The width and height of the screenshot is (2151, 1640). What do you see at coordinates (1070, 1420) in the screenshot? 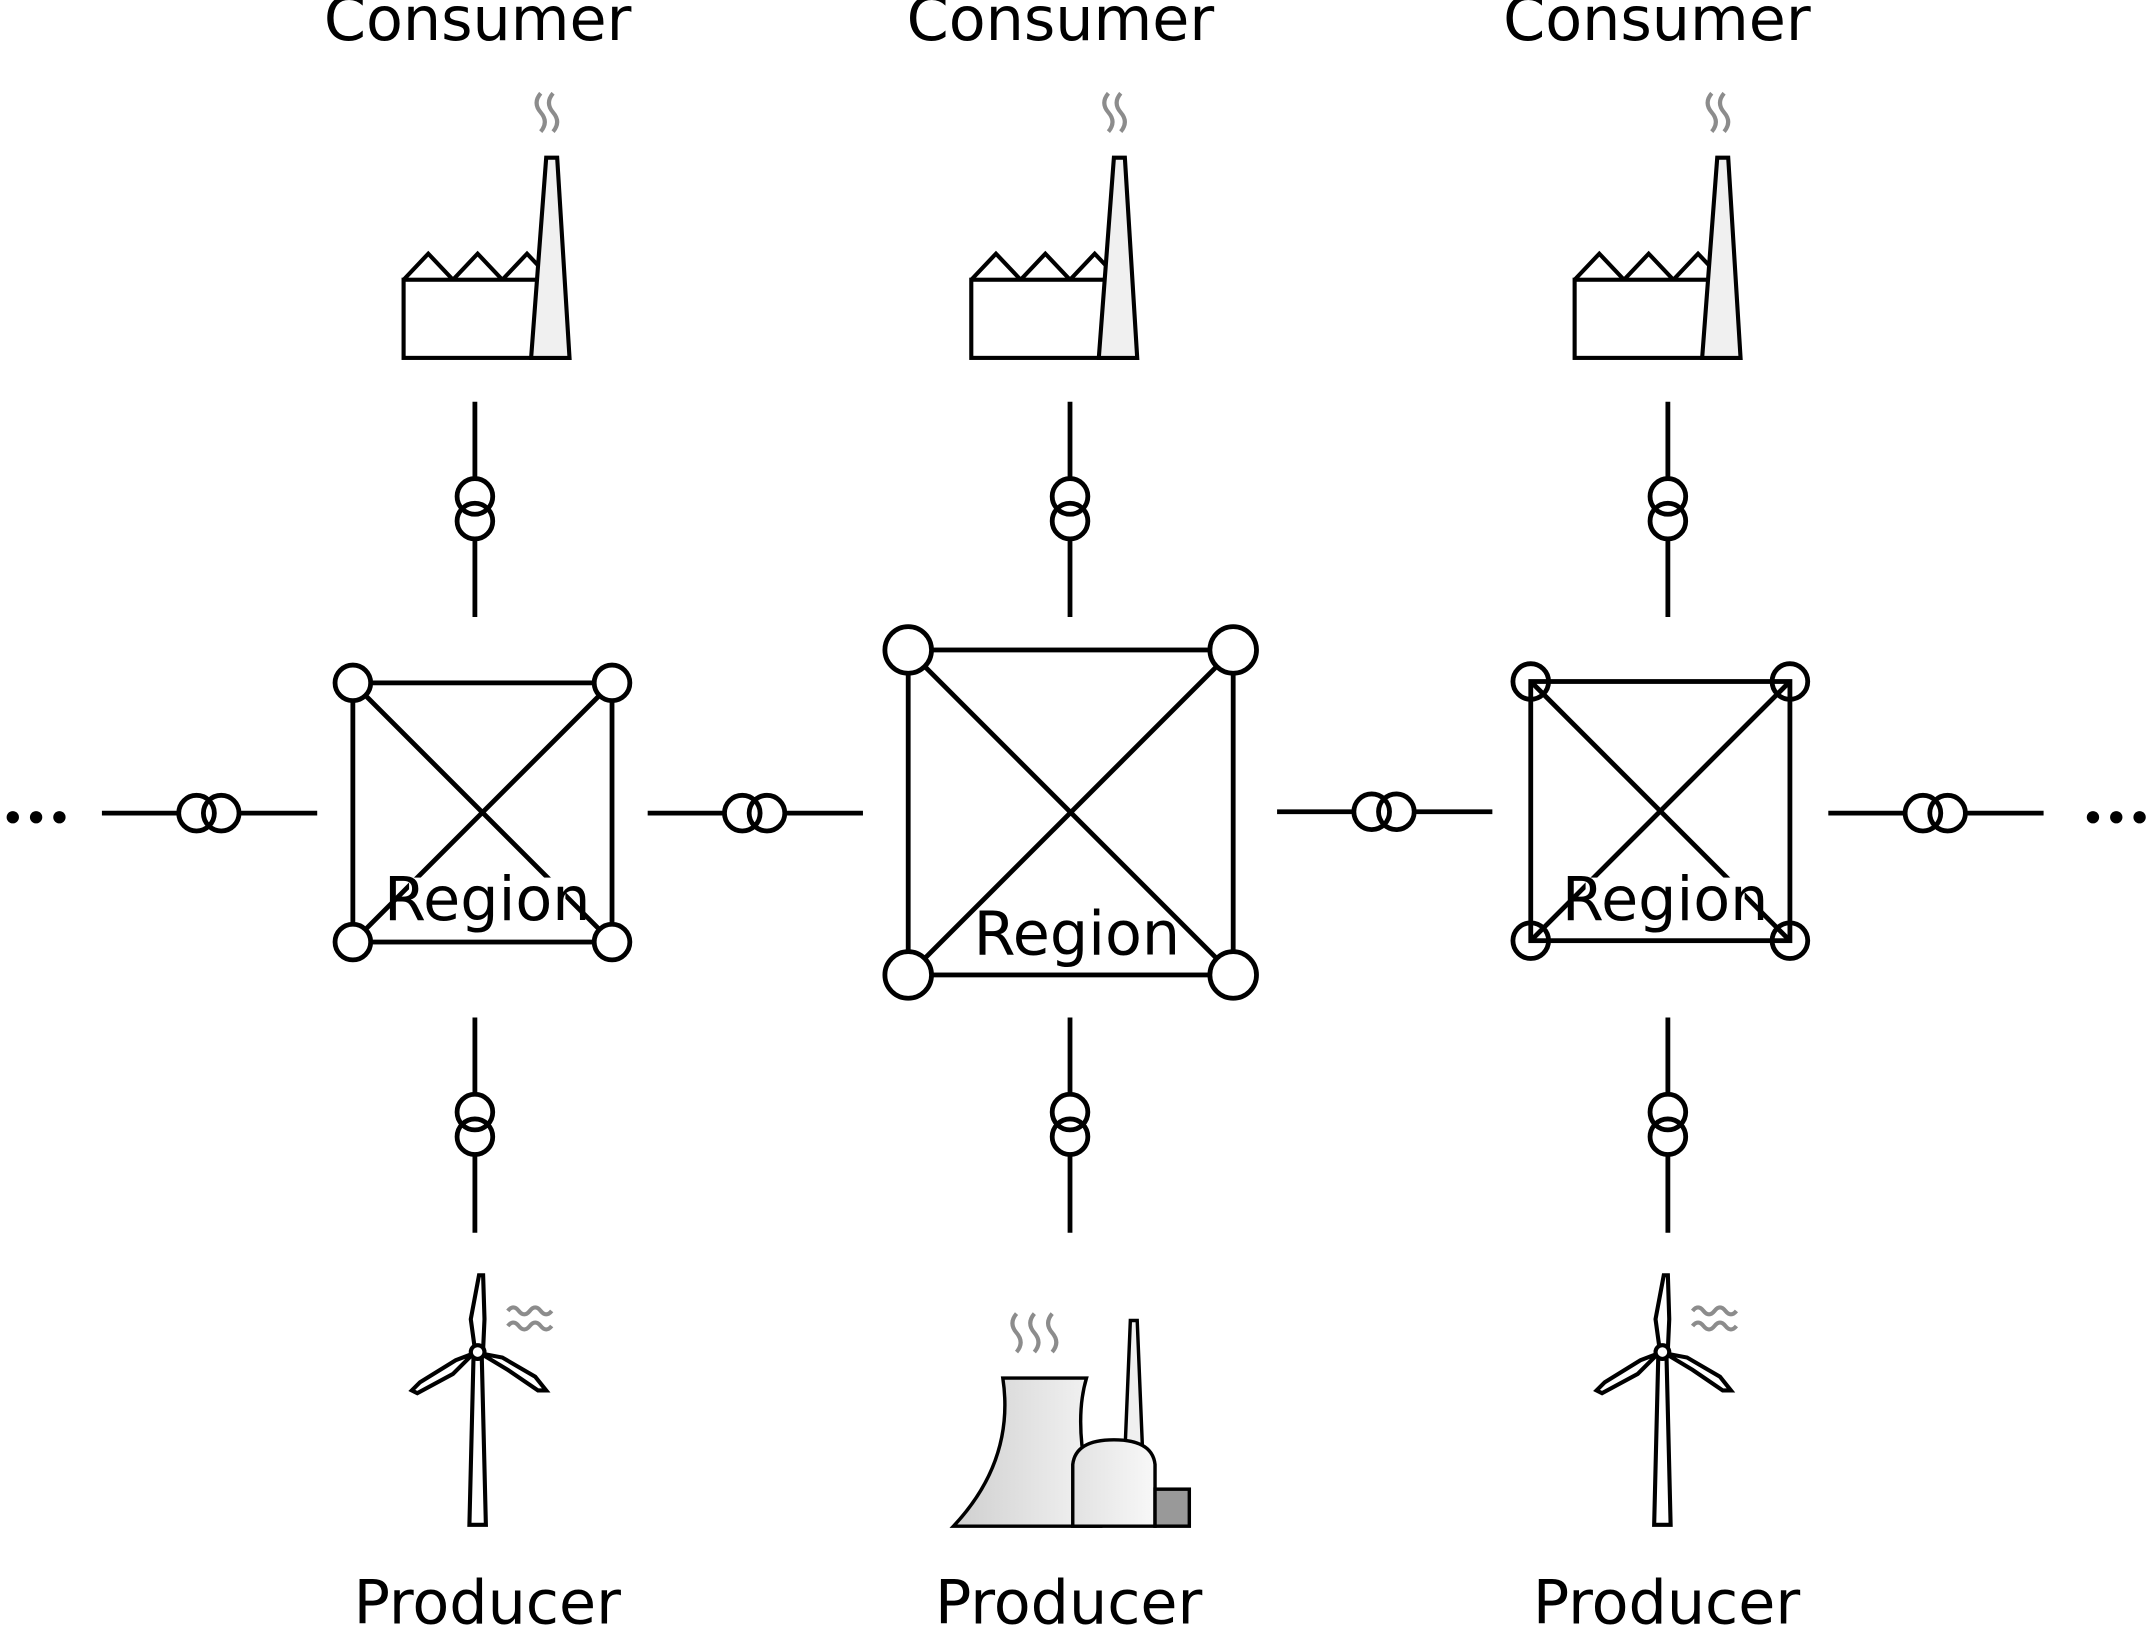
I see `power-plant-icon` at bounding box center [1070, 1420].